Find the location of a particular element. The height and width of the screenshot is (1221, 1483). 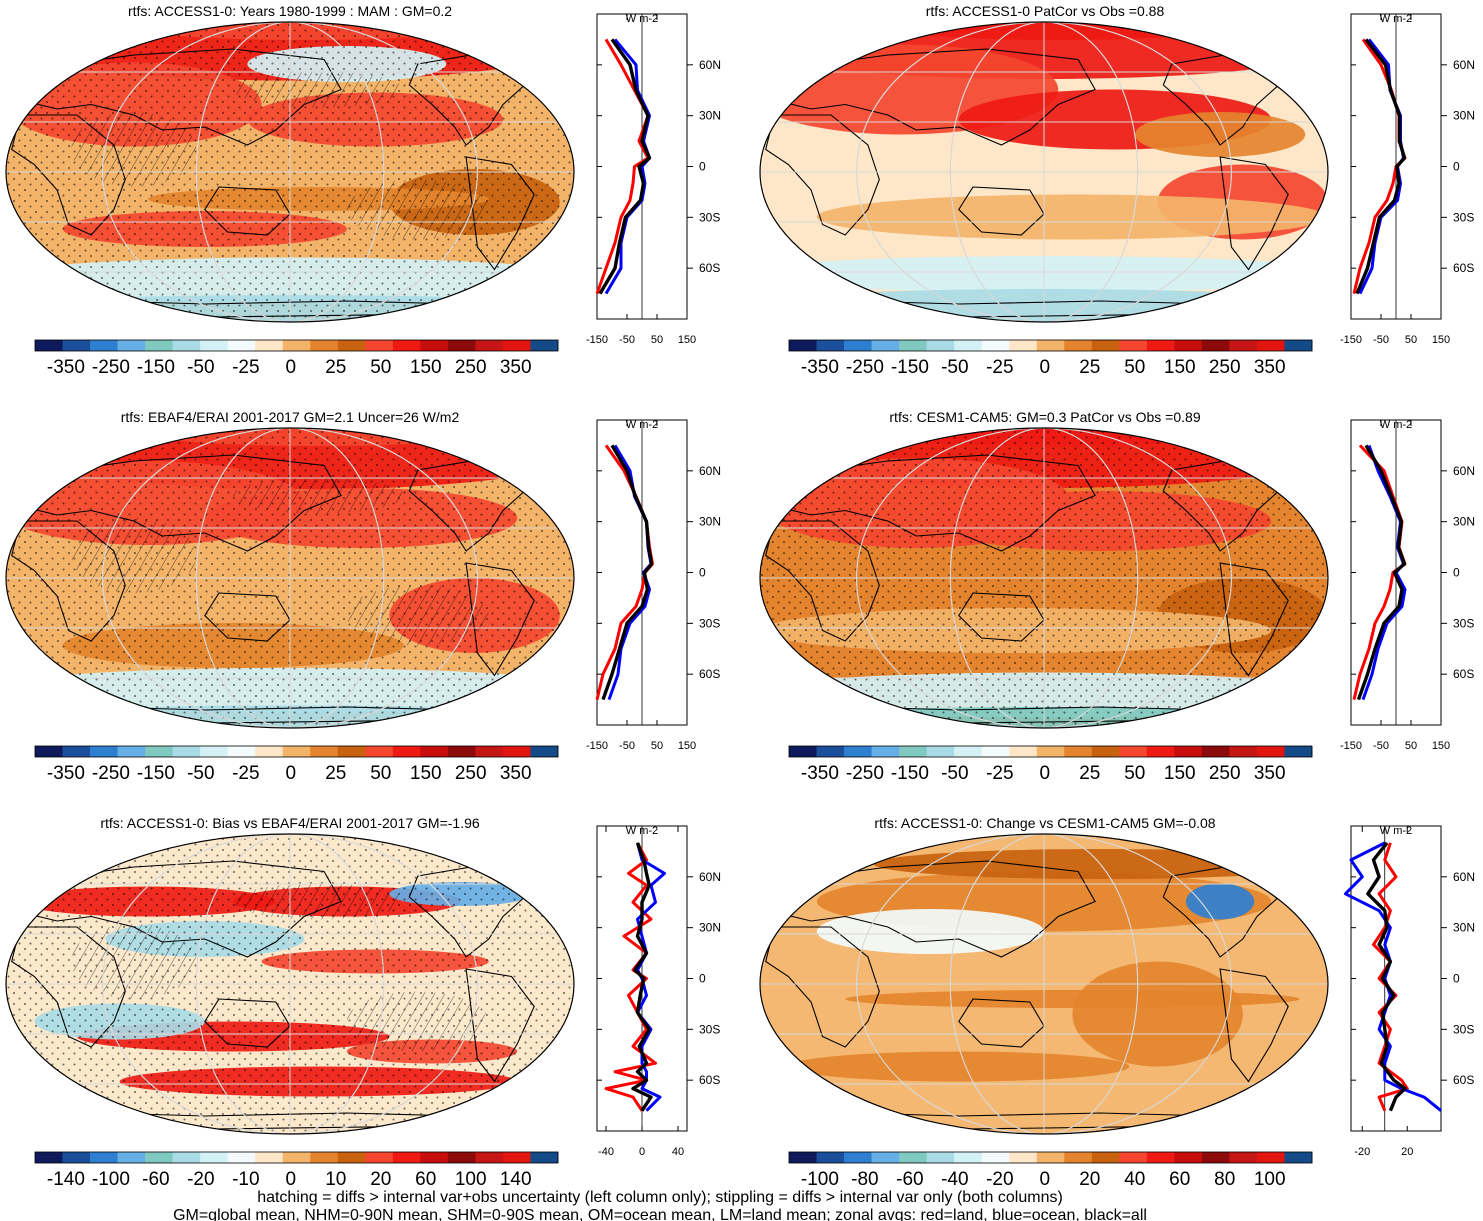

colorbar: -350 -250 -150 -50 -25 0 25 50 150 250 350 is located at coordinates (1050, 764).